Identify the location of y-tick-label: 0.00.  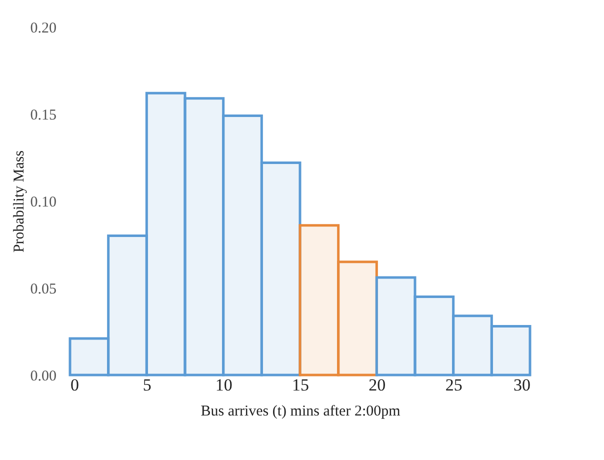
(43, 376).